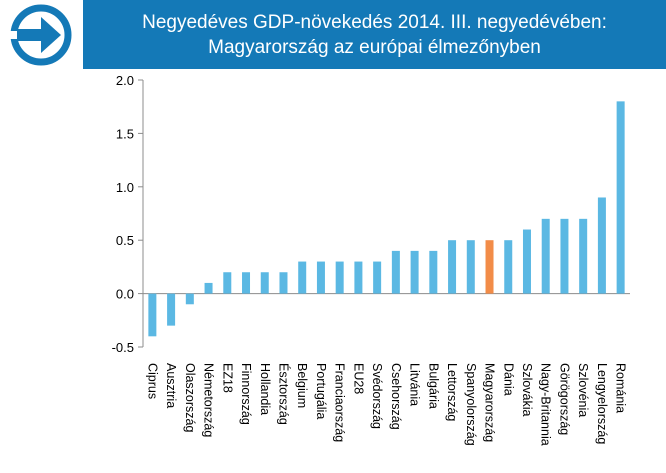 This screenshot has width=666, height=473. I want to click on category-label: Lettország, so click(452, 392).